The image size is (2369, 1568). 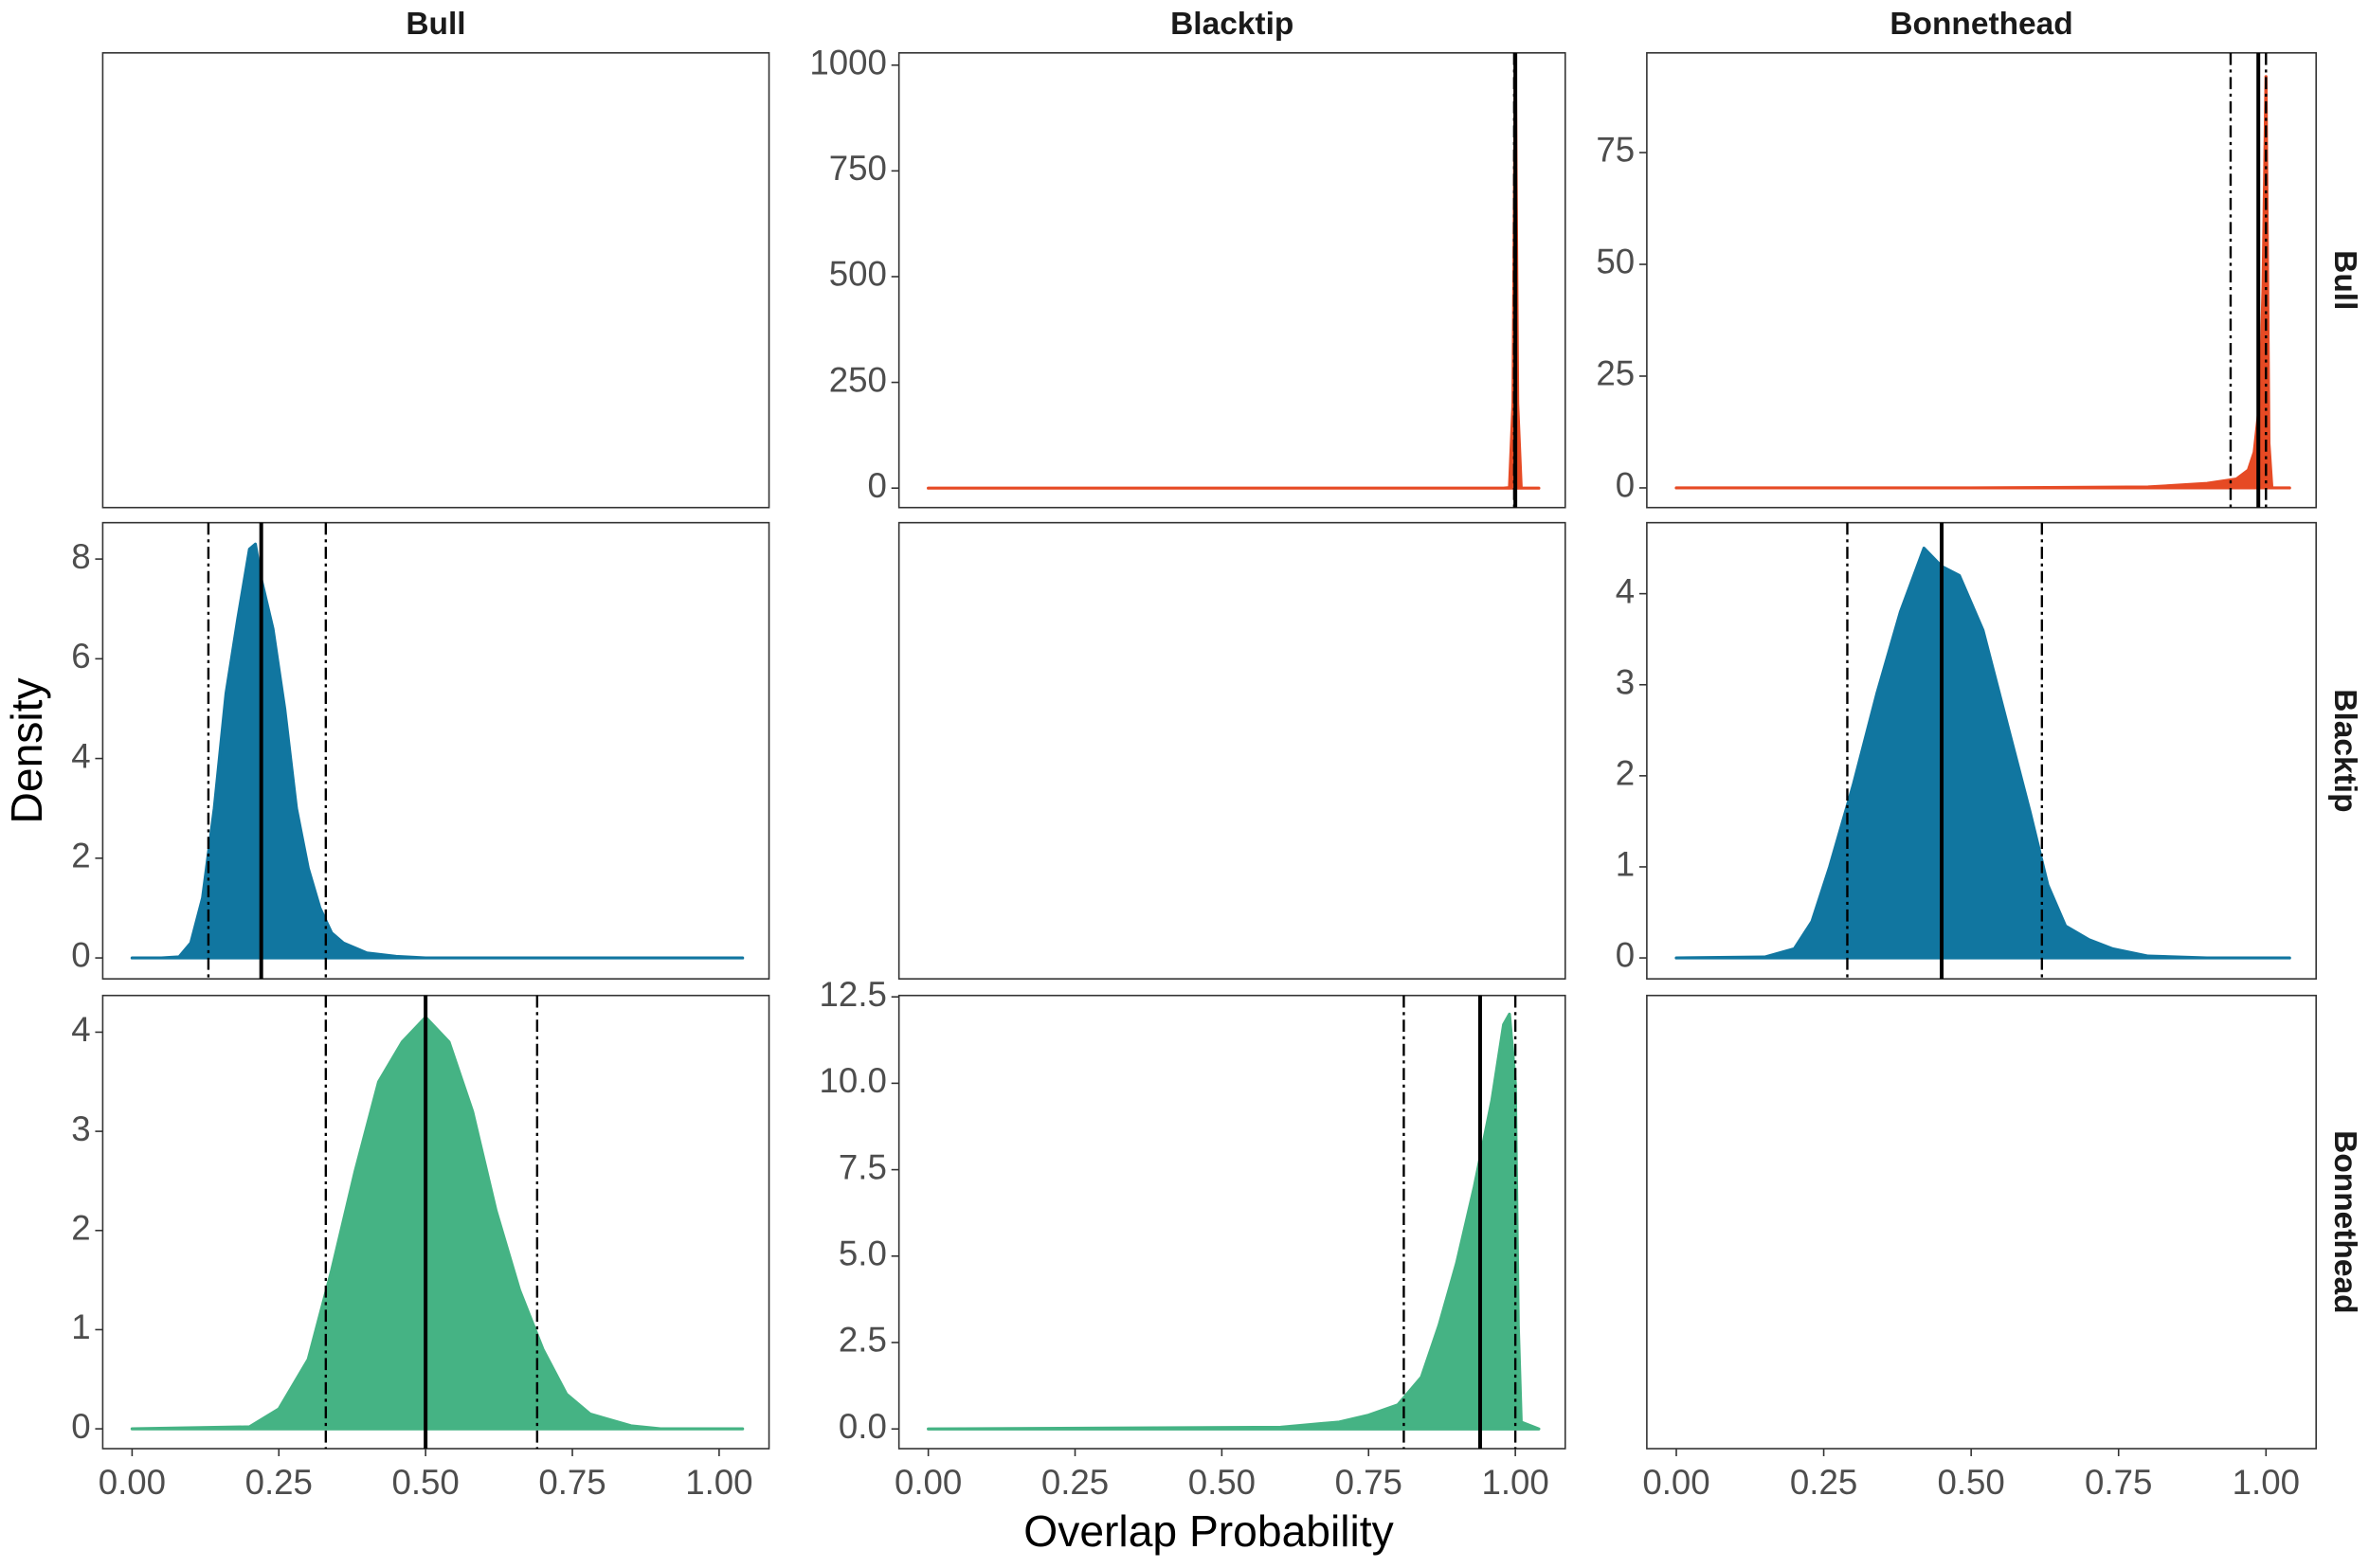 I want to click on y-axis-title: Density, so click(x=26, y=749).